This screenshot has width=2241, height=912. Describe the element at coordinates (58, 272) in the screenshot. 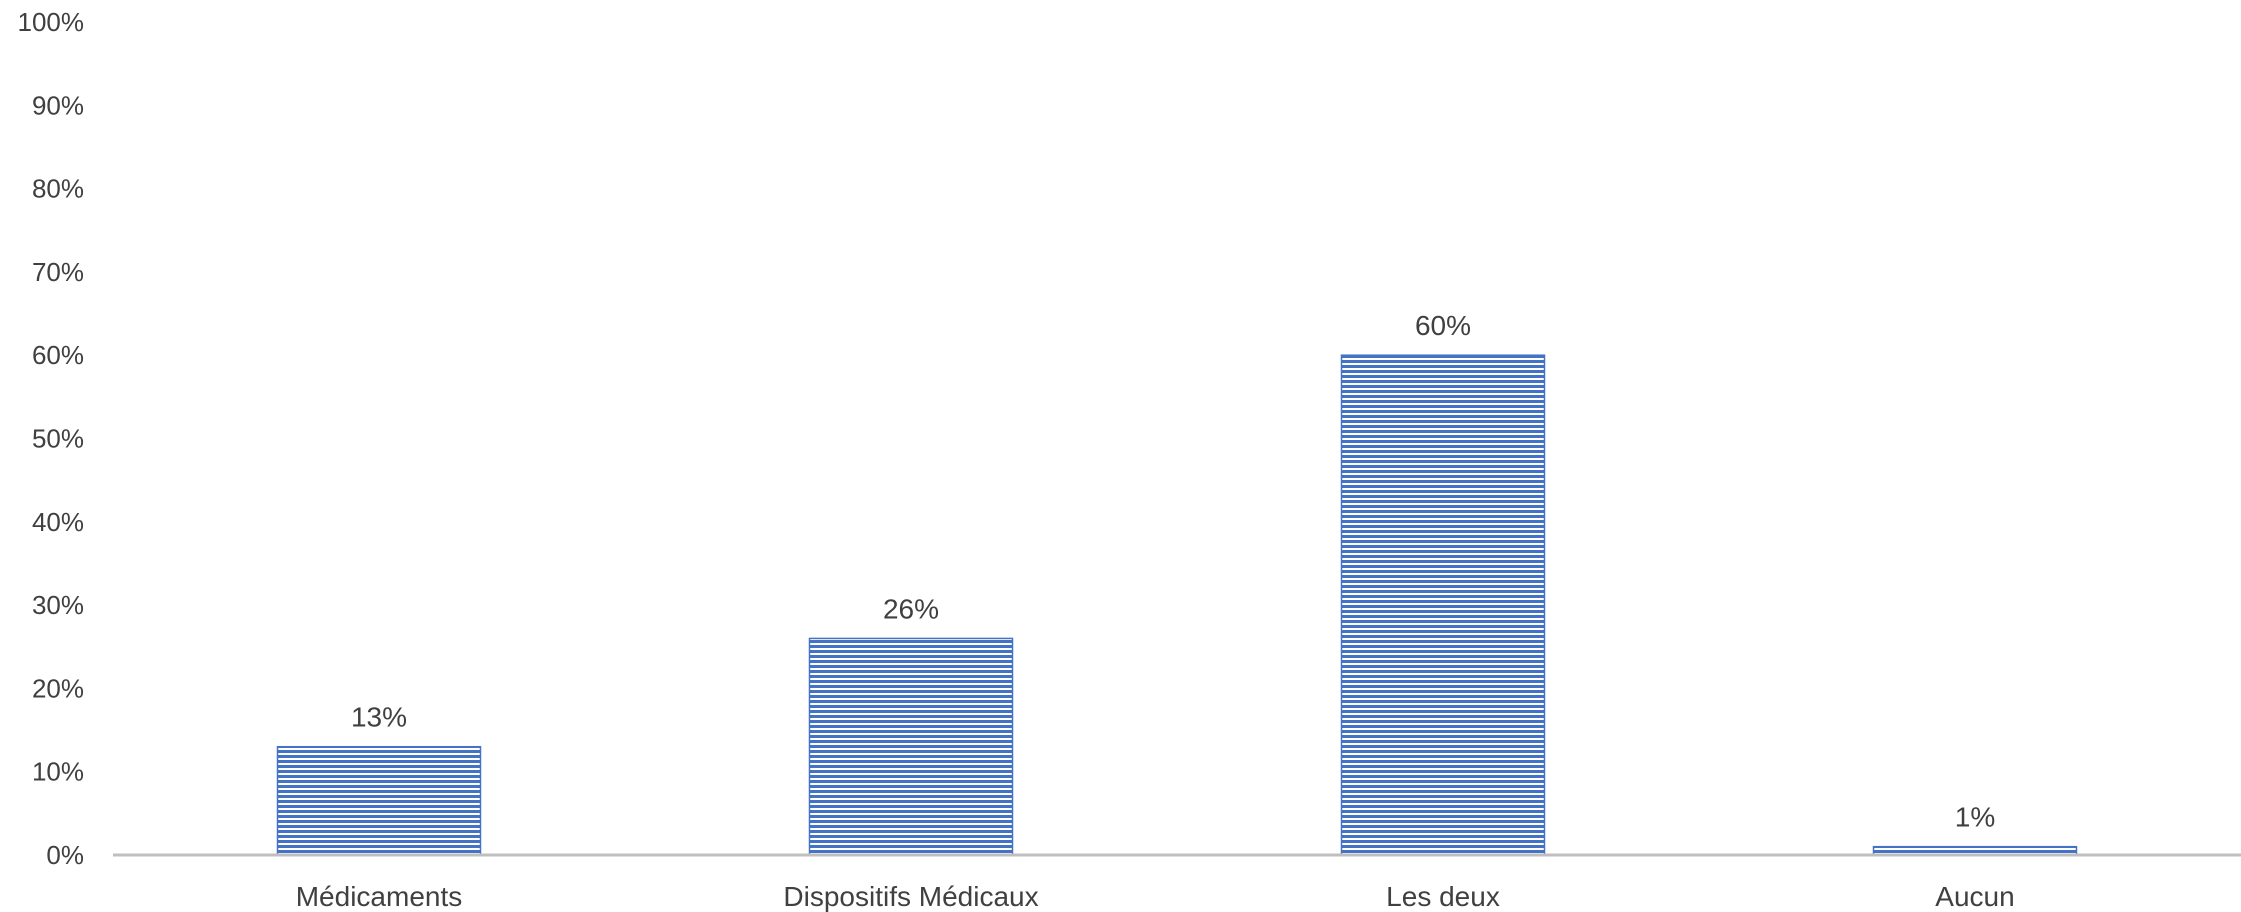

I see `y-tick-label: 70%` at that location.